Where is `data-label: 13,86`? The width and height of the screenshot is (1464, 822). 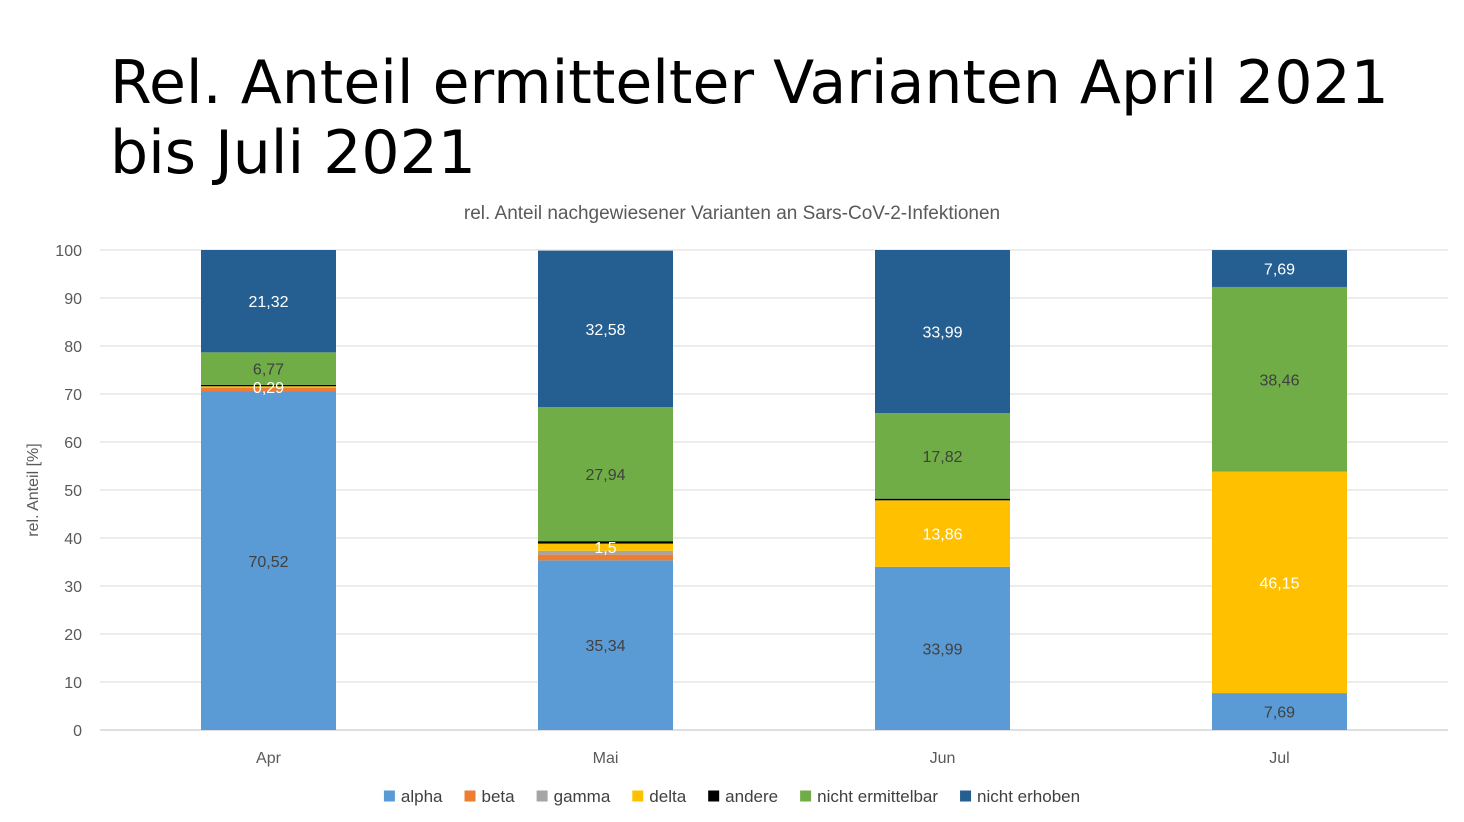
data-label: 13,86 is located at coordinates (942, 535).